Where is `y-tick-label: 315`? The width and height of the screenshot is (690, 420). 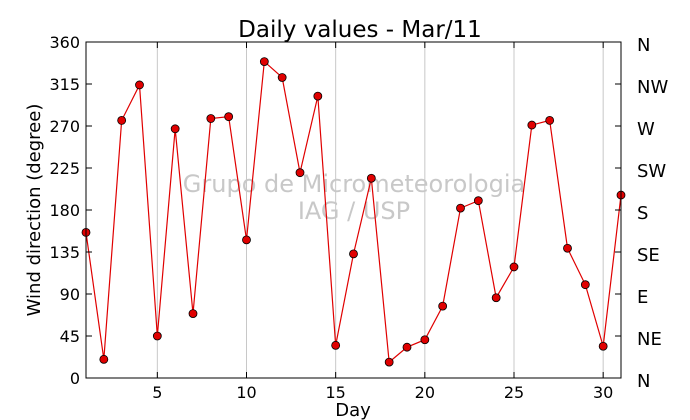
y-tick-label: 315 is located at coordinates (64, 84).